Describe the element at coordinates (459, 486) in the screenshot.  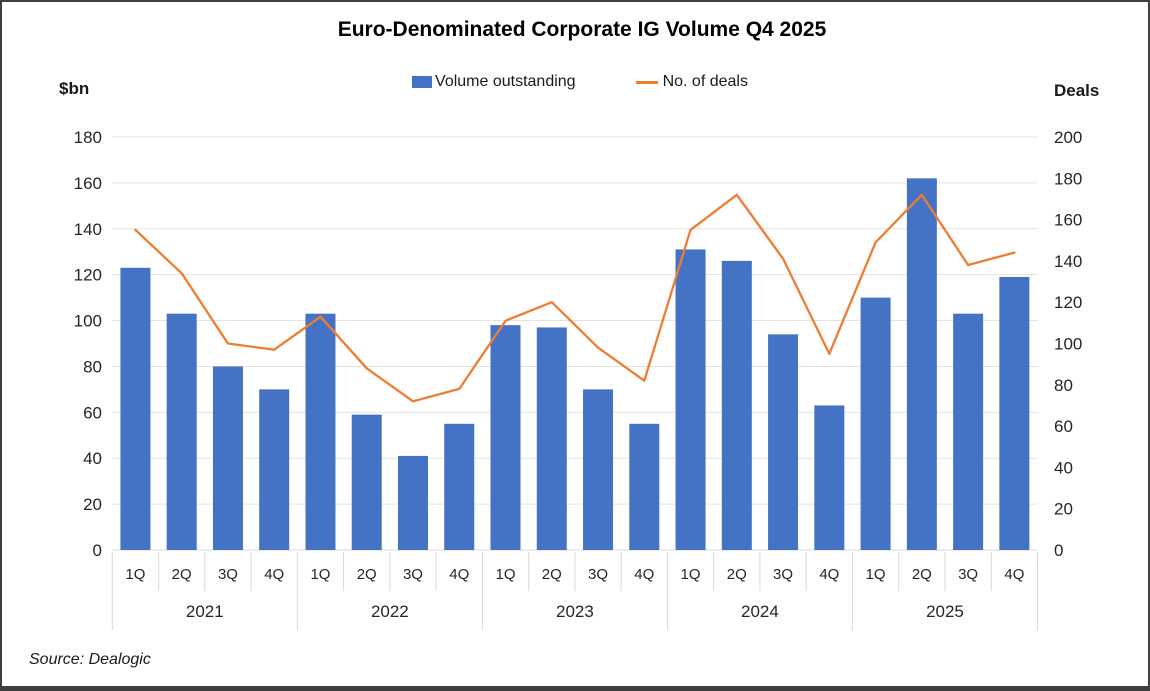
I see `bar-2022-4Q` at that location.